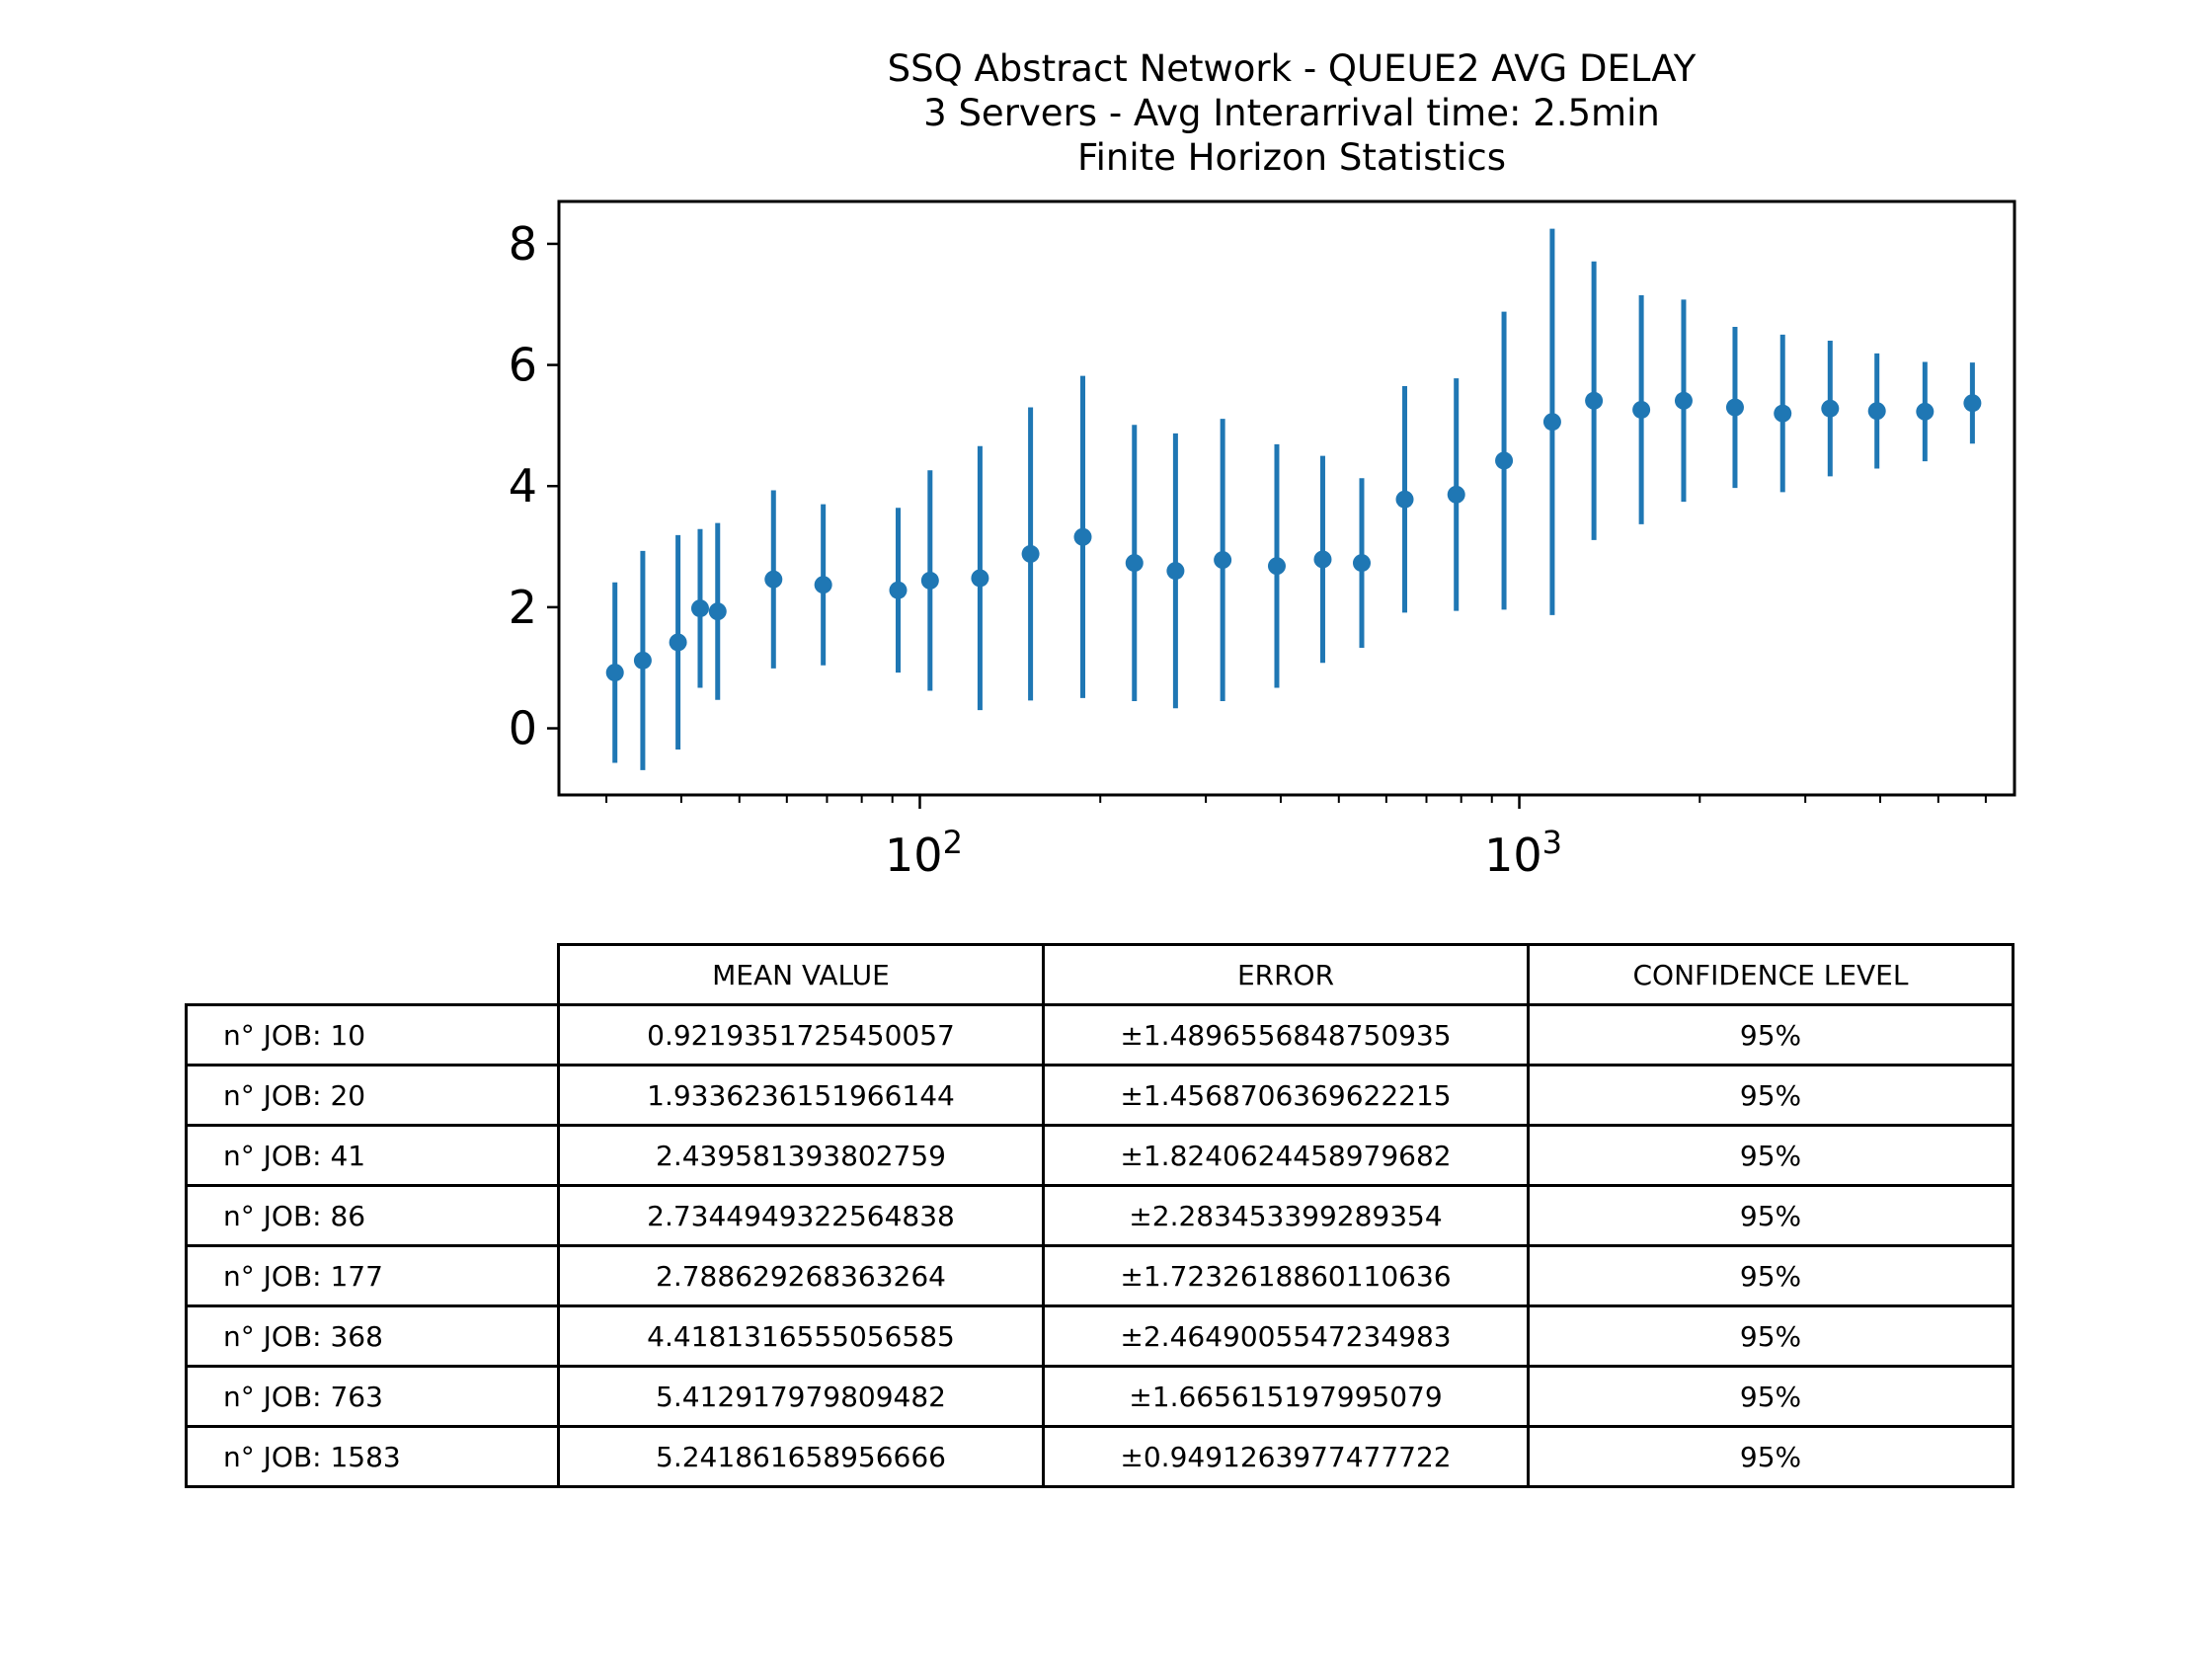 This screenshot has height=1659, width=2212. What do you see at coordinates (523, 365) in the screenshot?
I see `y-tick-label: 6` at bounding box center [523, 365].